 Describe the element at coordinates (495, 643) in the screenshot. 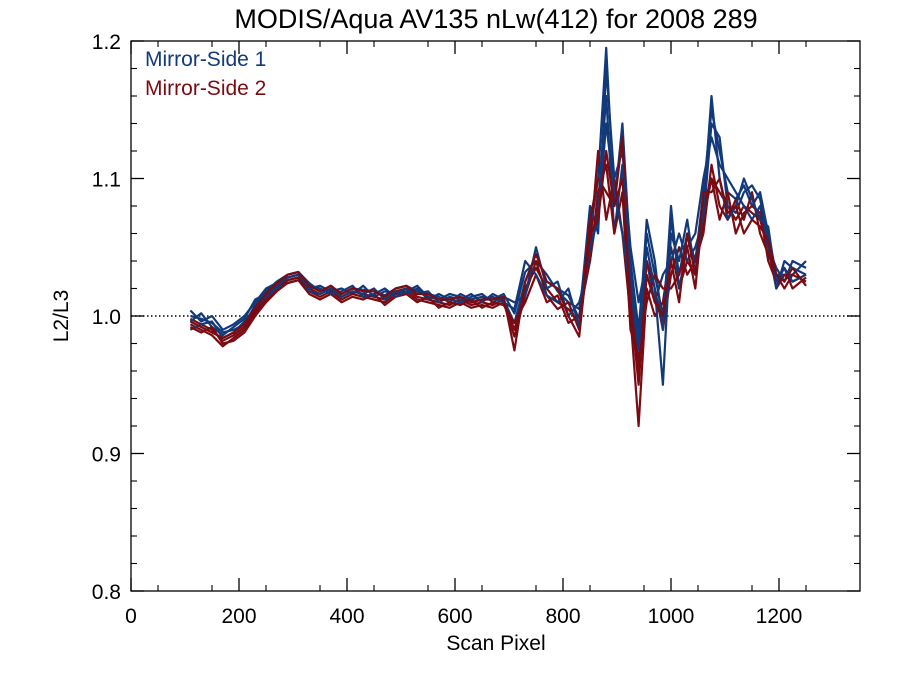

I see `x-axis-label: Scan Pixel` at that location.